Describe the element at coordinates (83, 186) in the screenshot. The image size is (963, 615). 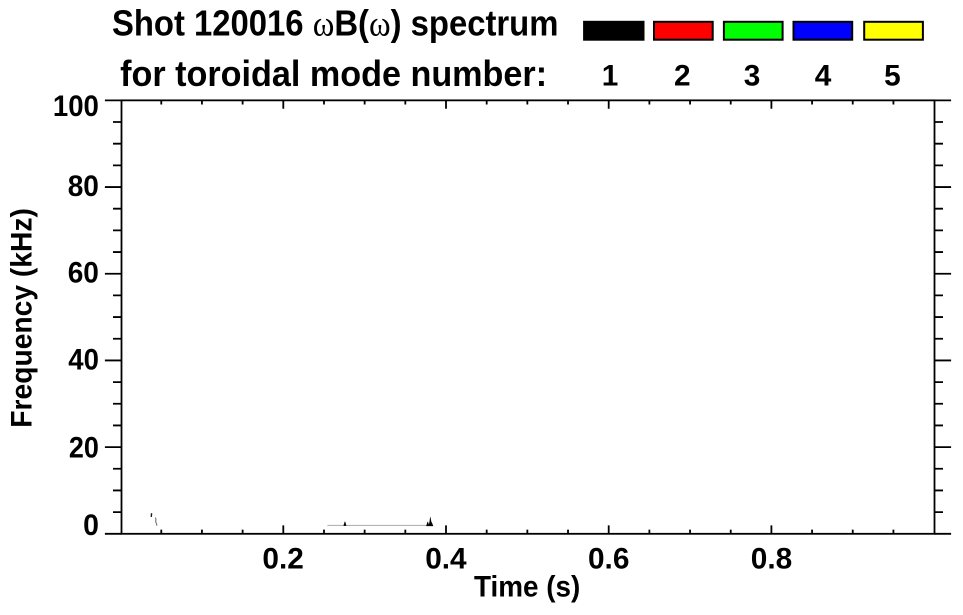
I see `svg-text: 80` at that location.